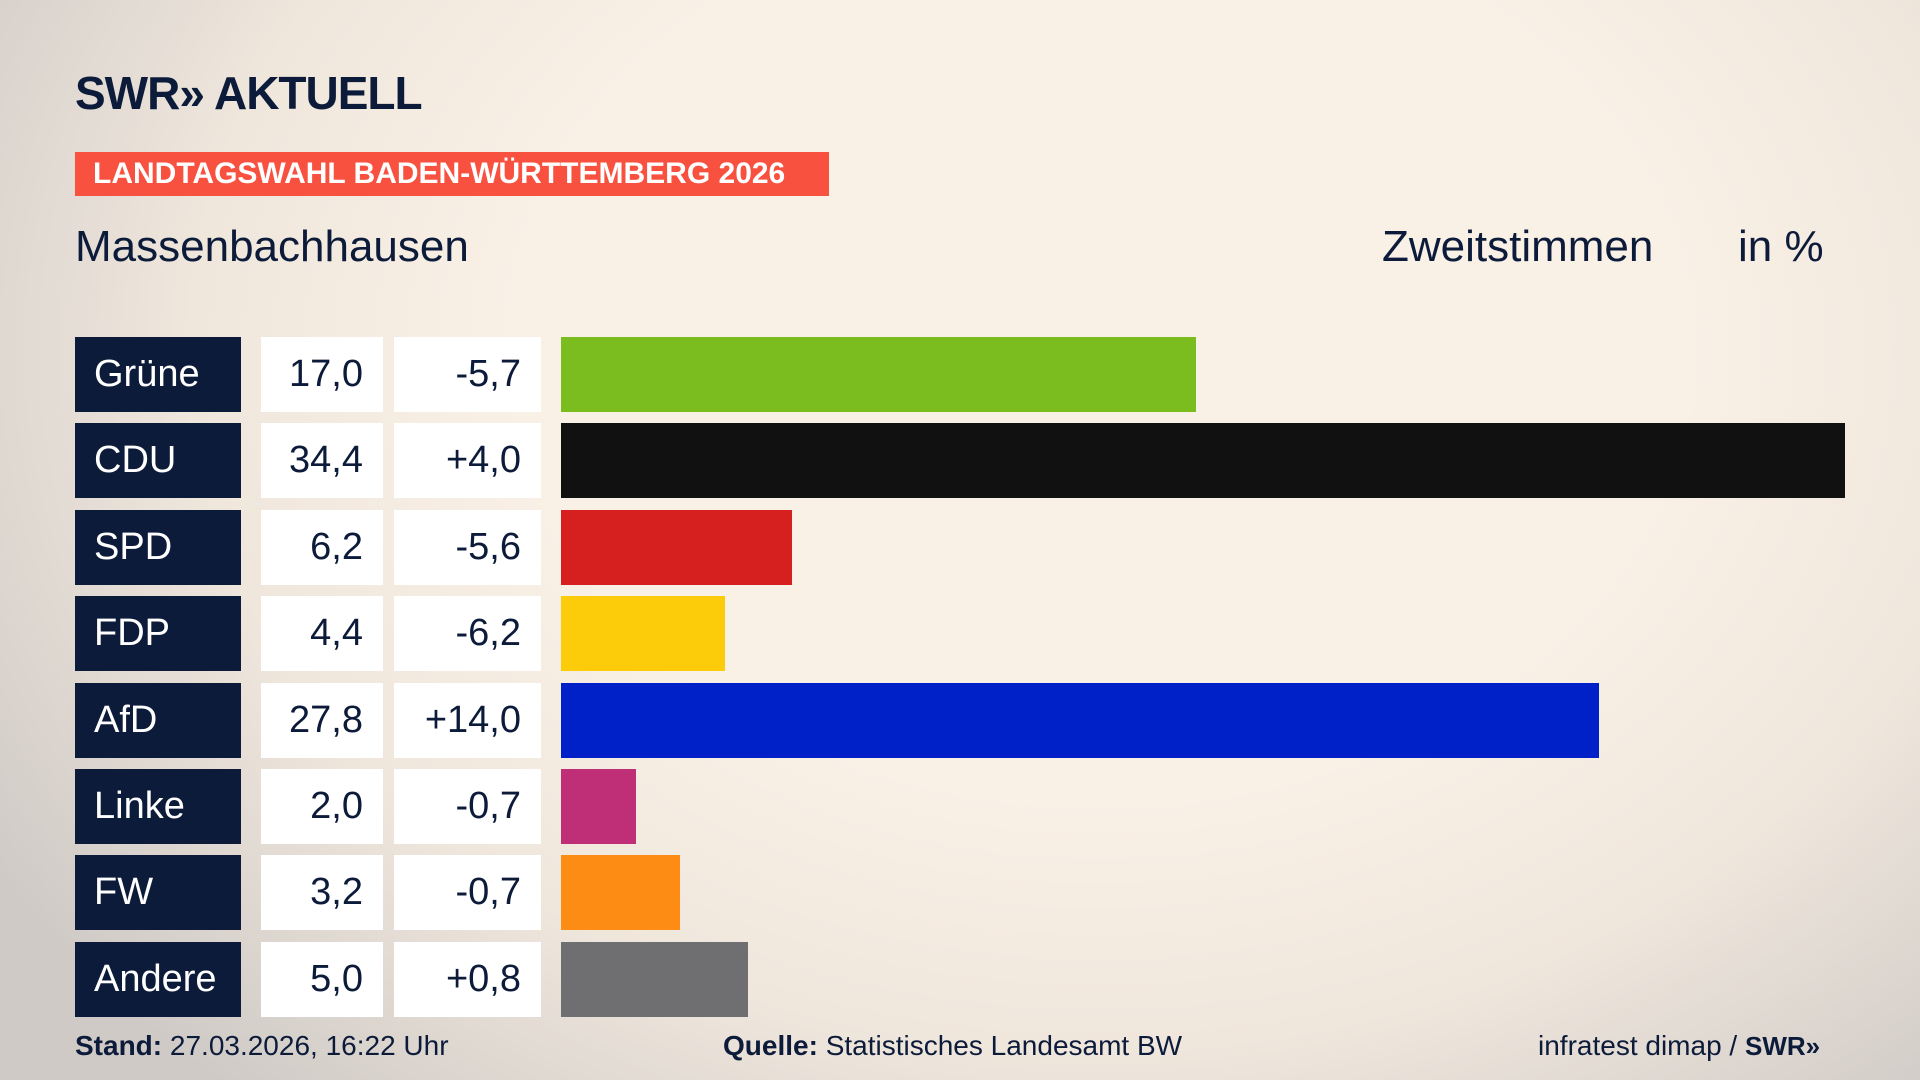 This screenshot has height=1080, width=1920. Describe the element at coordinates (158, 374) in the screenshot. I see `party-label: Grüne` at that location.